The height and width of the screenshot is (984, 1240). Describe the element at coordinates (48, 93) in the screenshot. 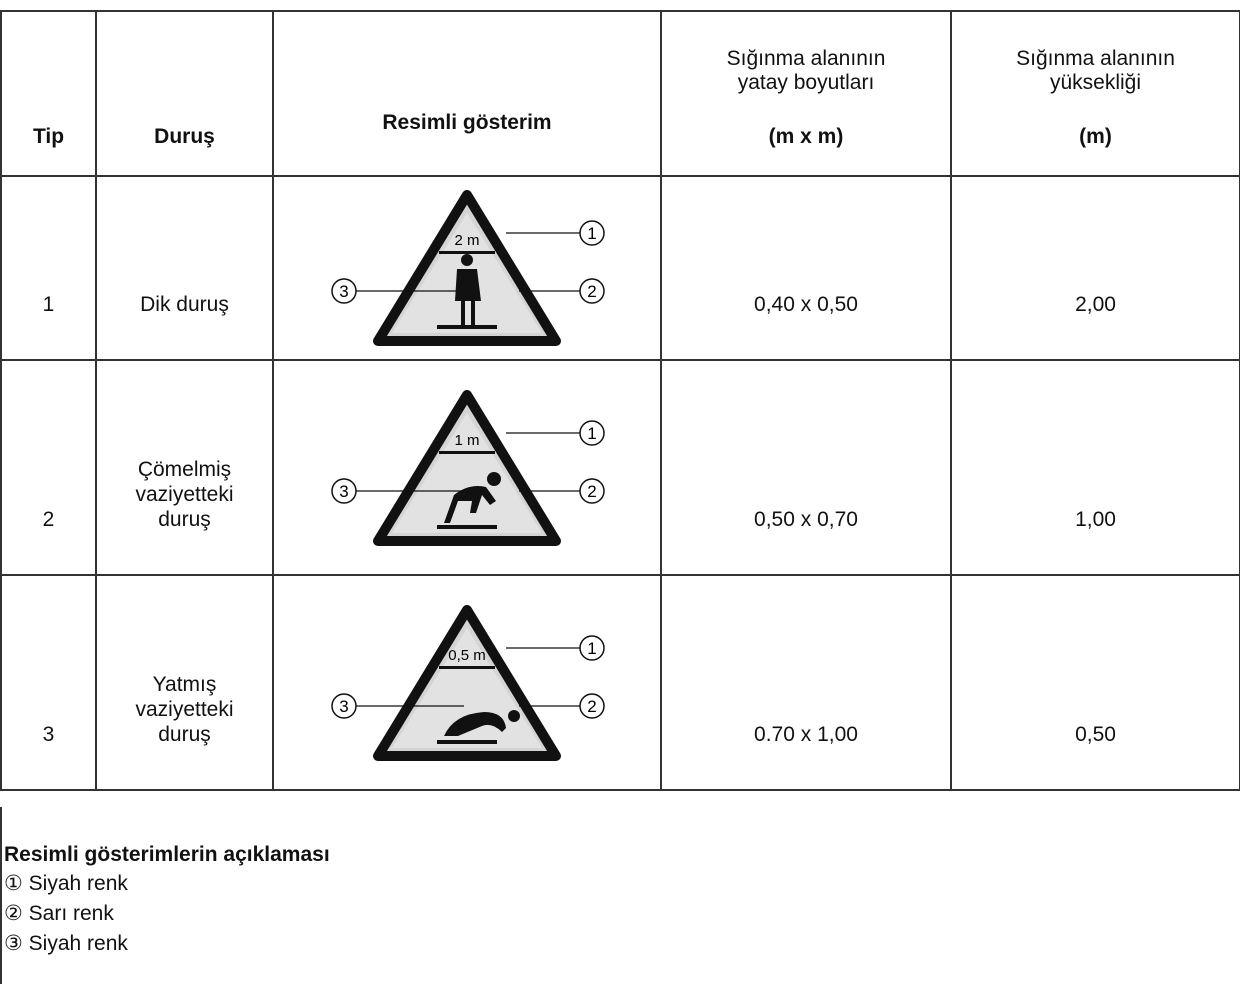

I see `header-cell: Tip` at that location.